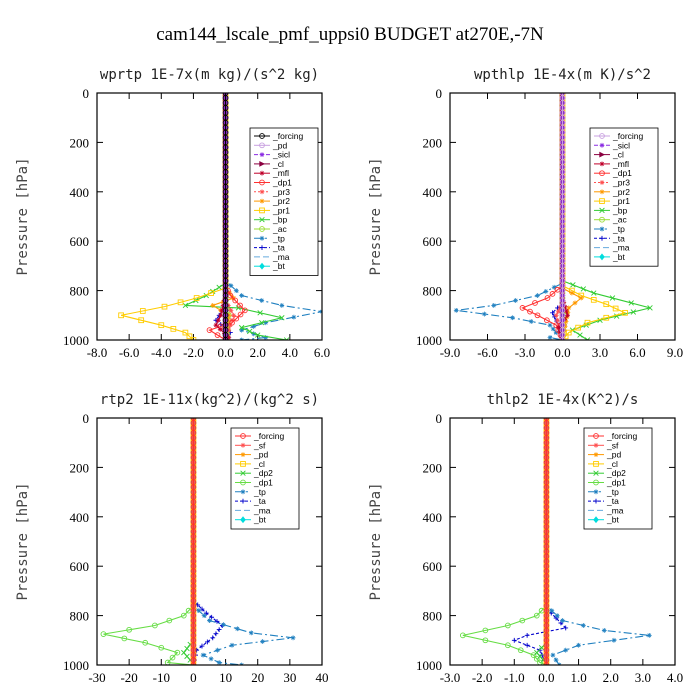 This screenshot has width=700, height=700. What do you see at coordinates (278, 164) in the screenshot?
I see `legend-label: _cl` at bounding box center [278, 164].